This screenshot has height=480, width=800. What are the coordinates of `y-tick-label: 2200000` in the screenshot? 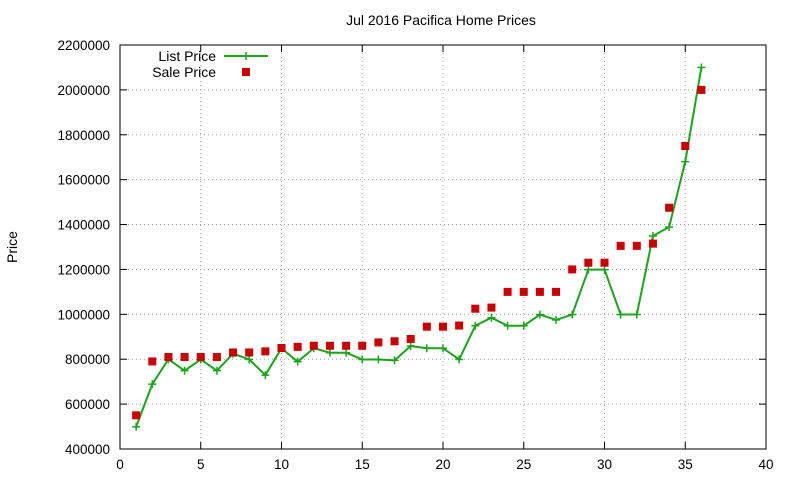 It's located at (83, 45).